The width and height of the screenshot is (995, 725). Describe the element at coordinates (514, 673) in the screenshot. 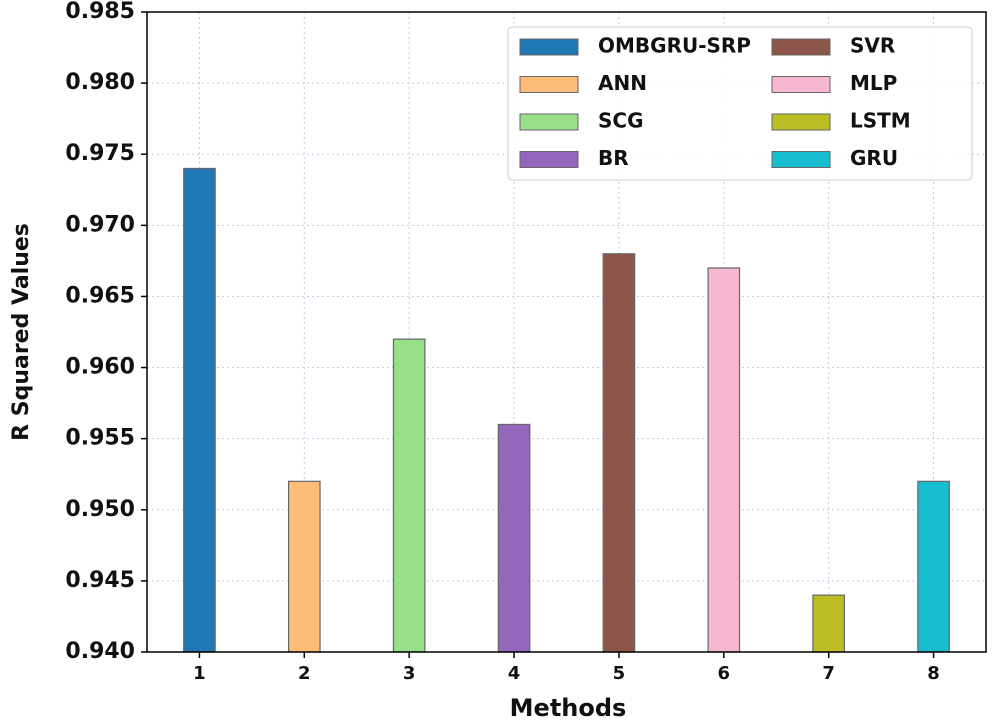

I see `x-tick-label: 4` at that location.